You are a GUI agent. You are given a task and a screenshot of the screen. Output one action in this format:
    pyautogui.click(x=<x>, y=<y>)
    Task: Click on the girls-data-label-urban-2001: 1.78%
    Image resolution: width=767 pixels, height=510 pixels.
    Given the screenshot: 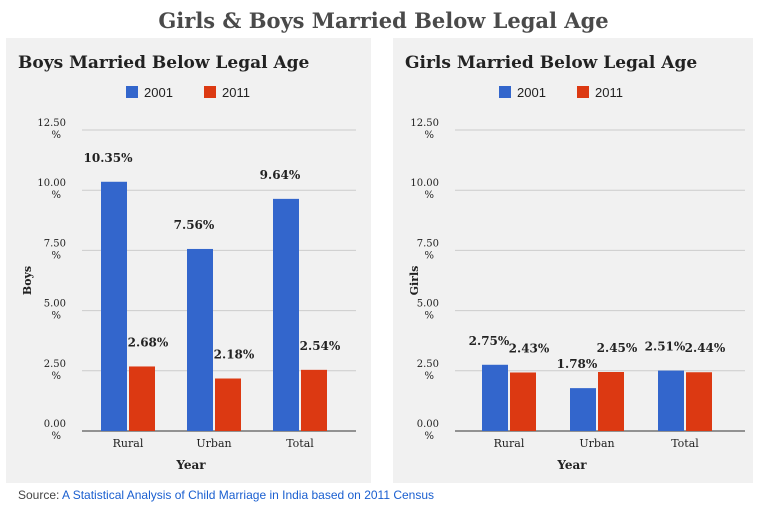 What is the action you would take?
    pyautogui.click(x=577, y=364)
    